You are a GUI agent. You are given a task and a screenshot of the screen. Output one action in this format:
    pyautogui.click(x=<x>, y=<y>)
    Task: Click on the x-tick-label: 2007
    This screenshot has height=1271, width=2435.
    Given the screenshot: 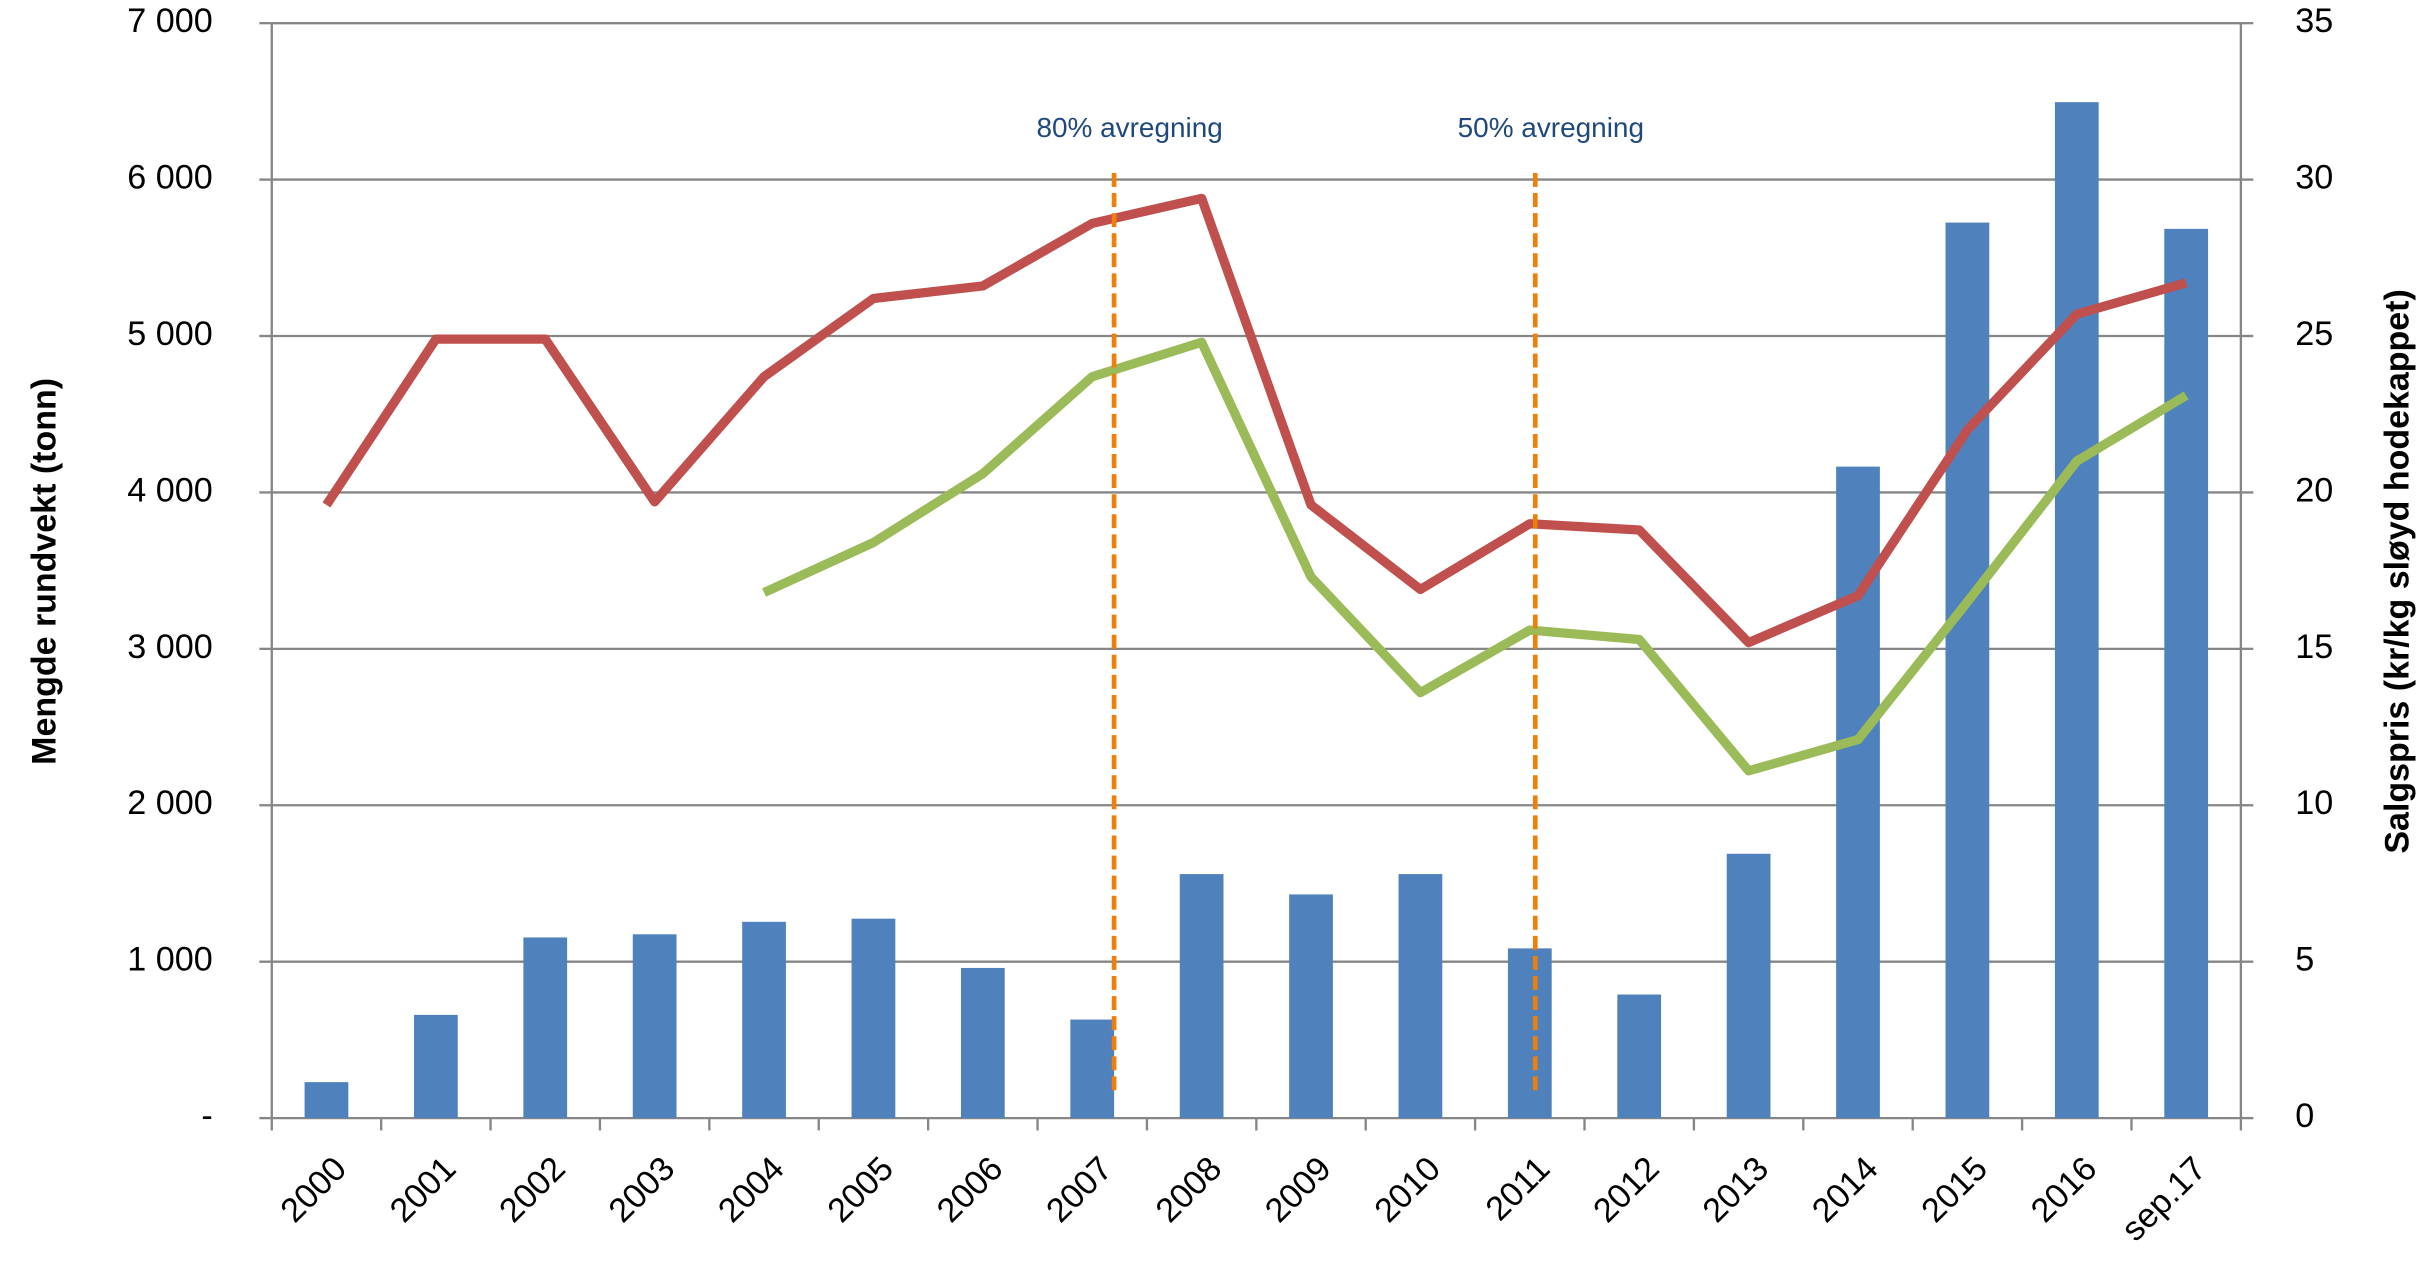 What is the action you would take?
    pyautogui.click(x=1079, y=1190)
    